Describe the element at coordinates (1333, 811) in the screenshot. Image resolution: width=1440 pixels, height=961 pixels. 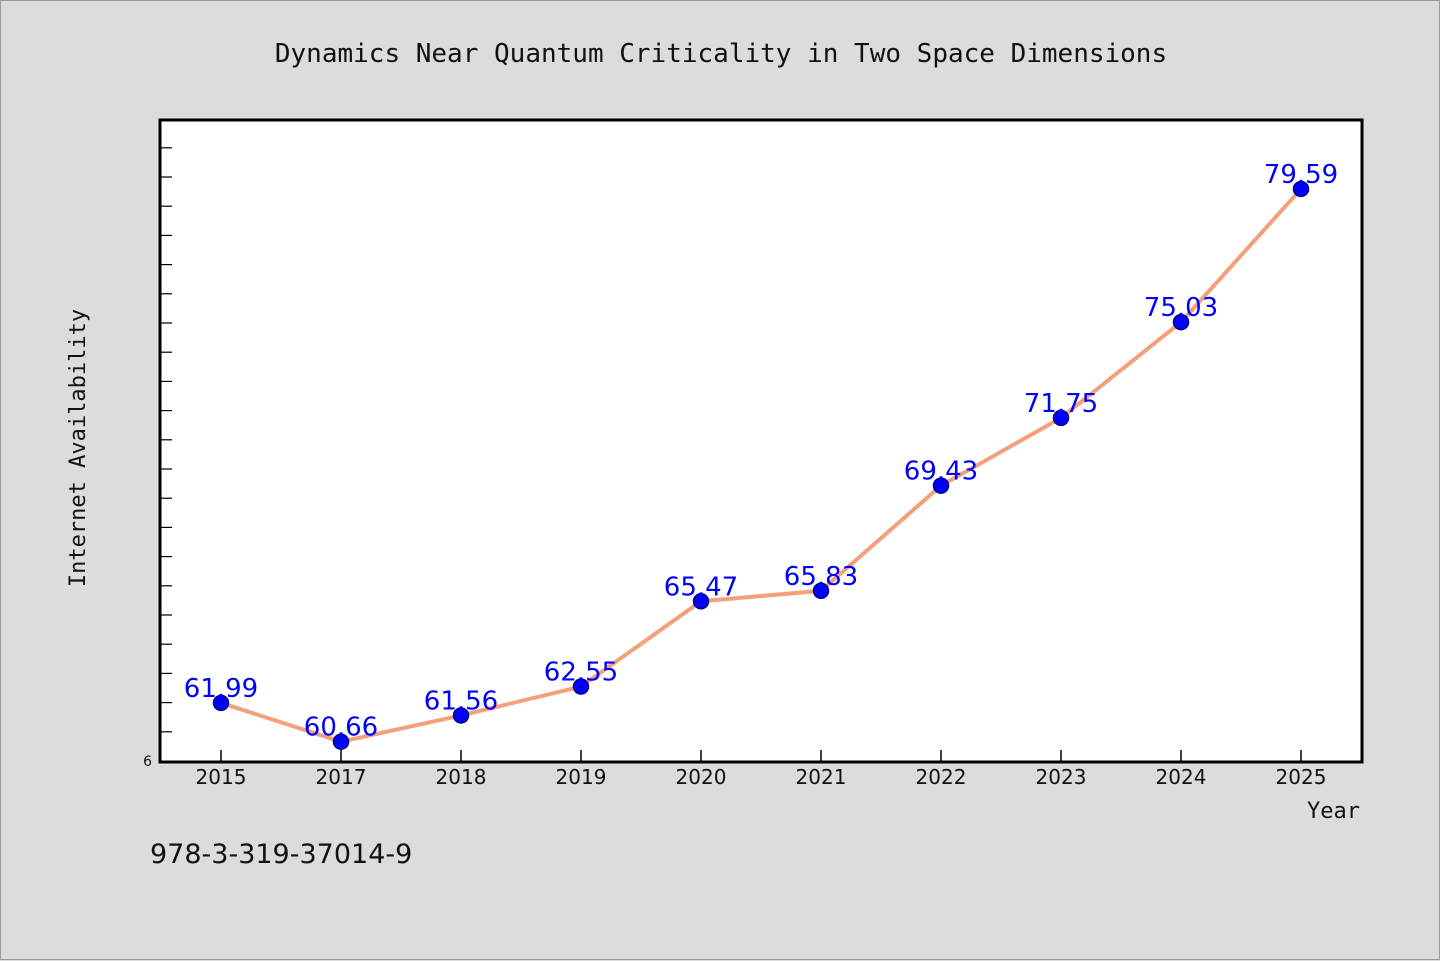
I see `x-axis-label: Year` at that location.